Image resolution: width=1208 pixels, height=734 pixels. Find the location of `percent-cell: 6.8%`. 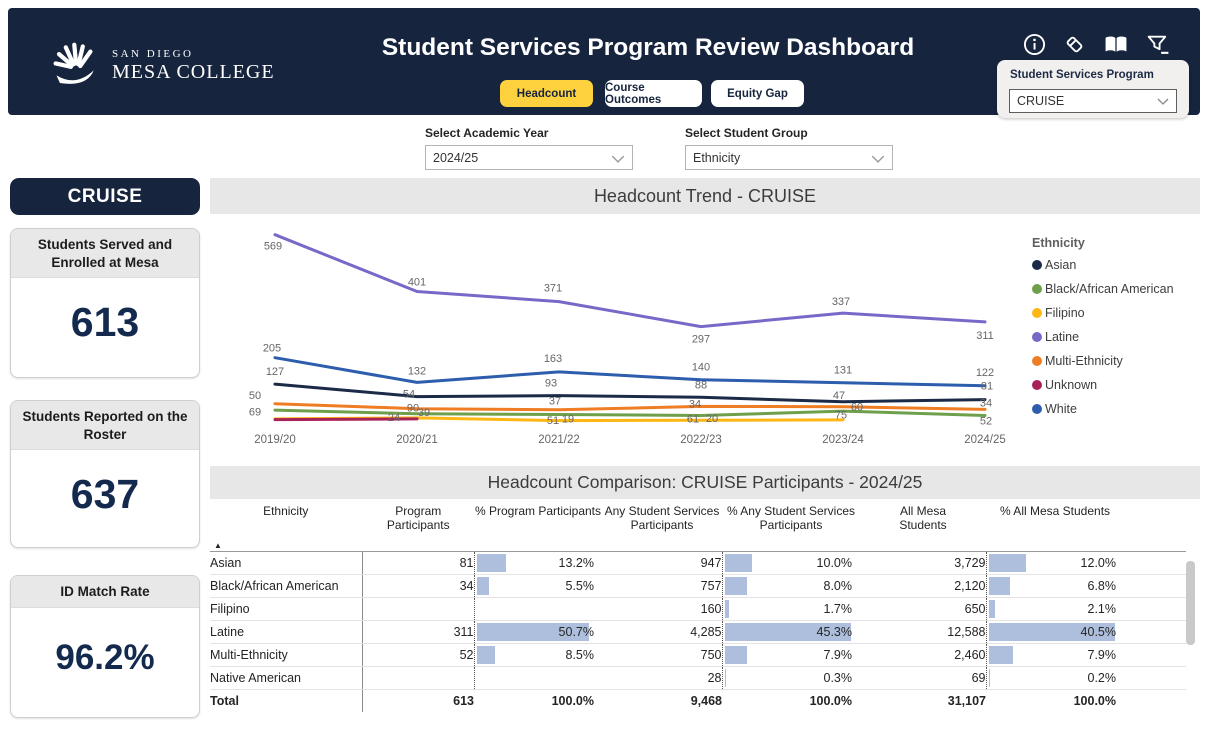

percent-cell: 6.8% is located at coordinates (1054, 586).